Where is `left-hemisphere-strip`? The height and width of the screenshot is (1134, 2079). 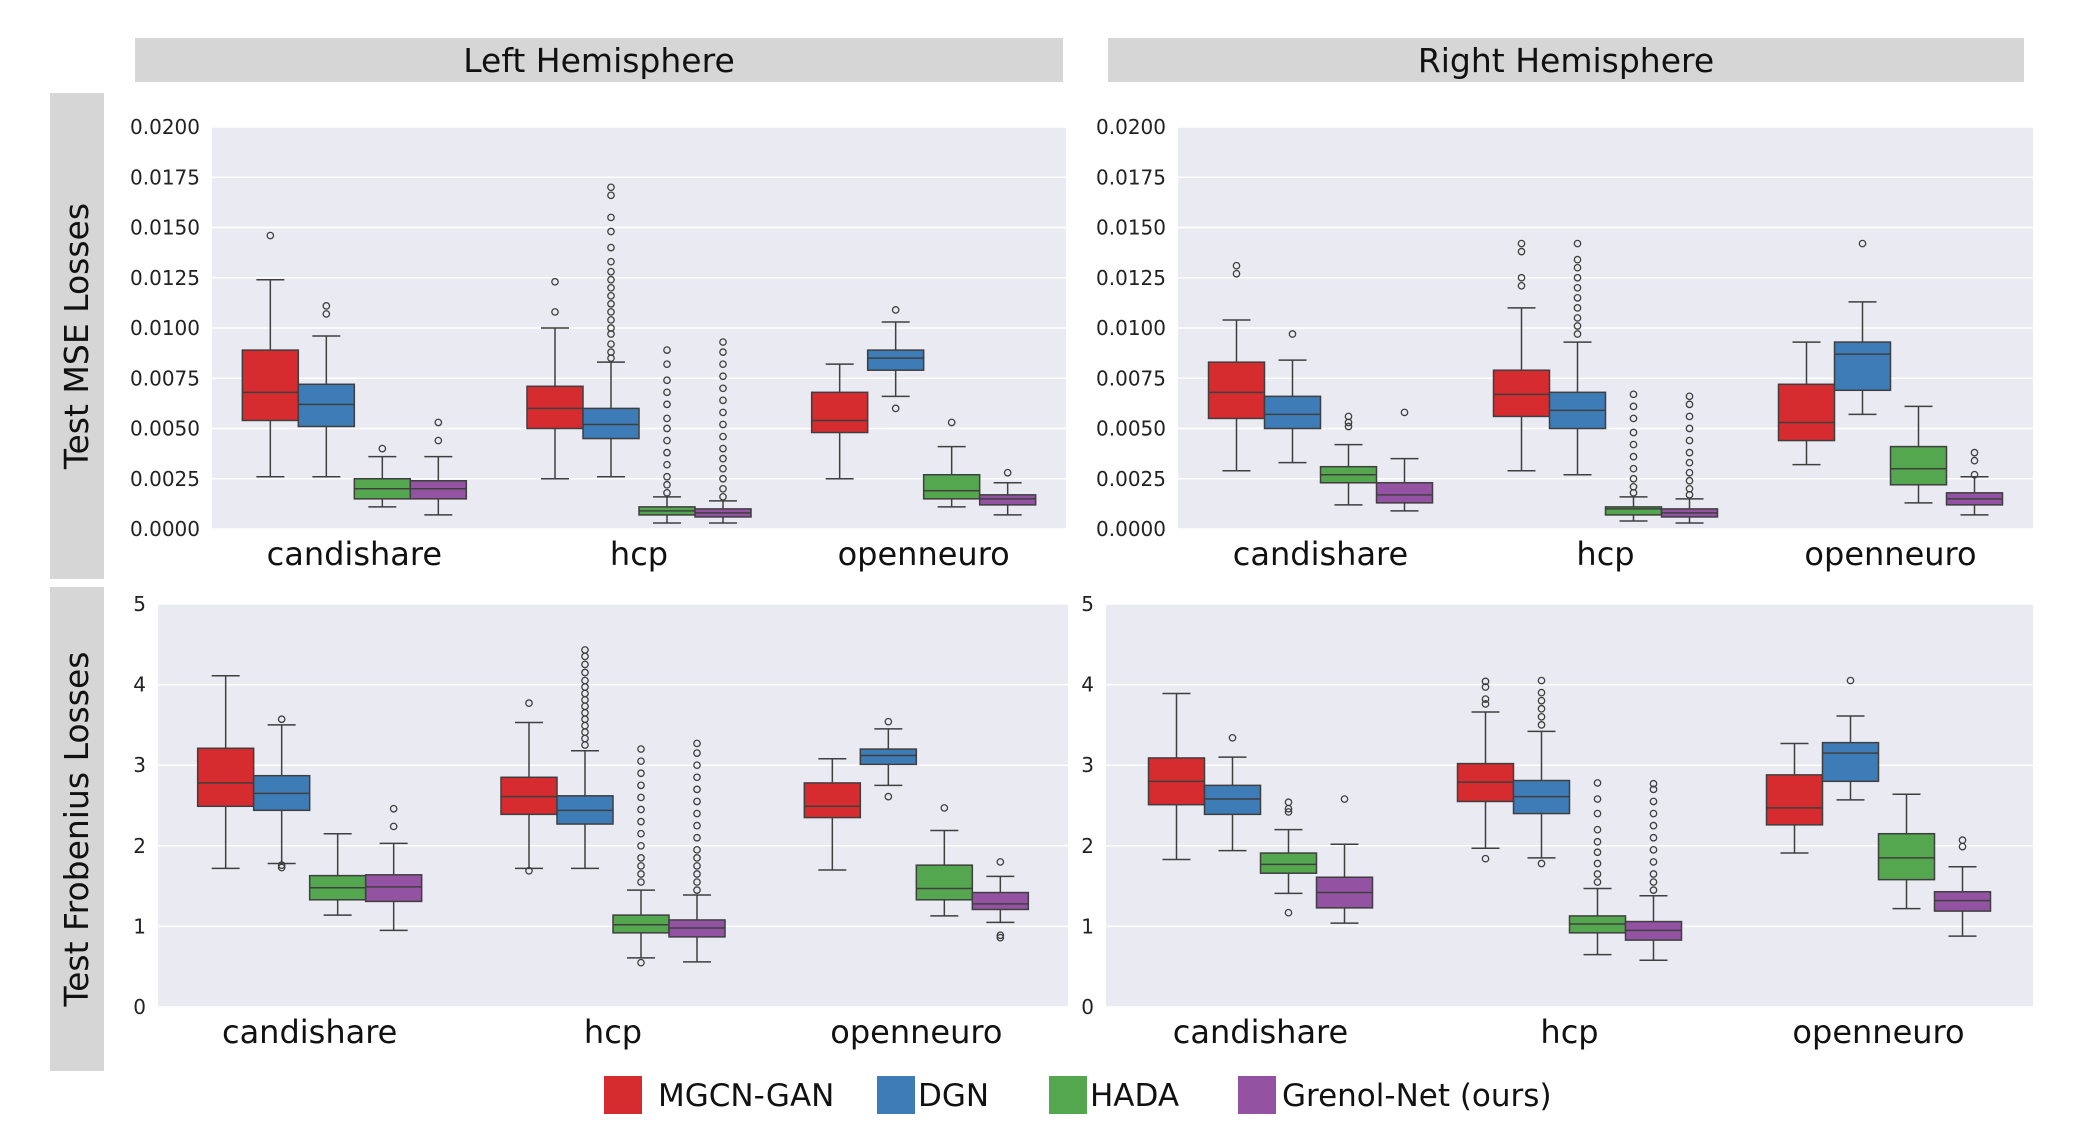
left-hemisphere-strip is located at coordinates (599, 60).